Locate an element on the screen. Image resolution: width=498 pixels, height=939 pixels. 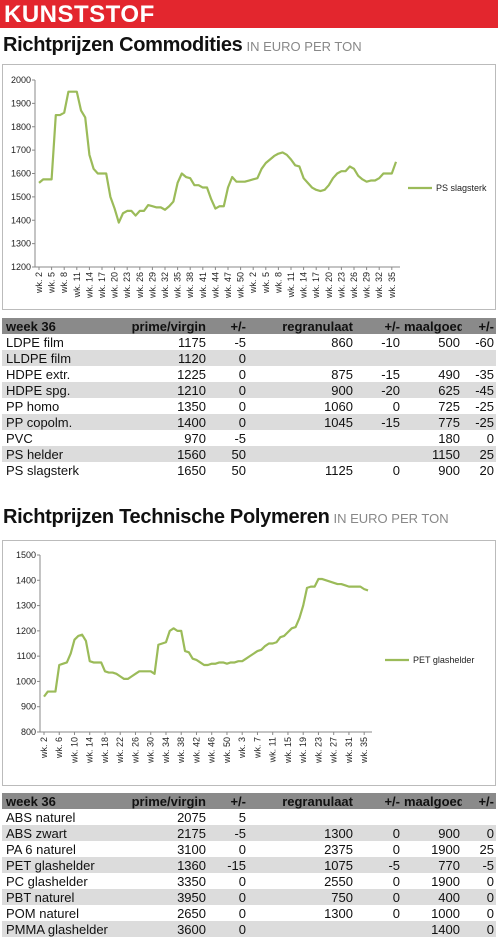
table-cell: 3350 is located at coordinates (191, 881).